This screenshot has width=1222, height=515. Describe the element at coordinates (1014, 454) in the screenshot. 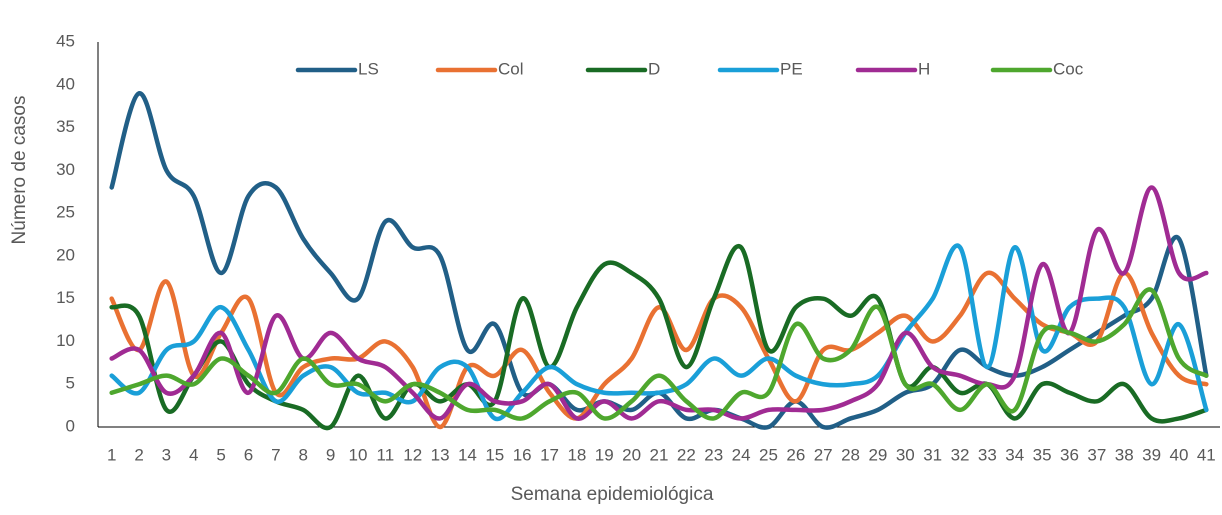

I see `x-tick-label: 34` at that location.